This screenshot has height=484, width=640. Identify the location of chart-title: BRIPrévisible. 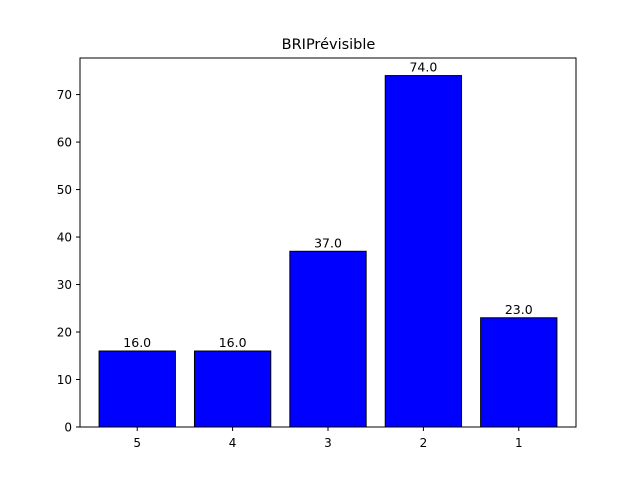
(329, 45).